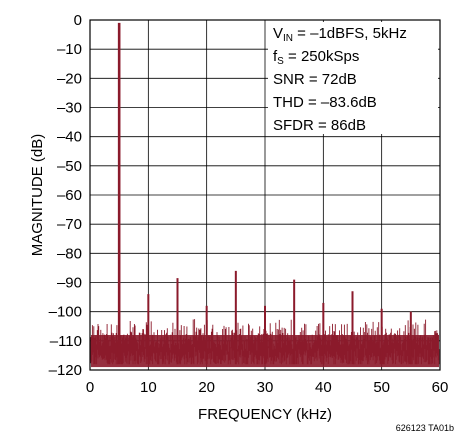  I want to click on annotation-vin: VIN = –1dBFS, 5kHz, so click(340, 34).